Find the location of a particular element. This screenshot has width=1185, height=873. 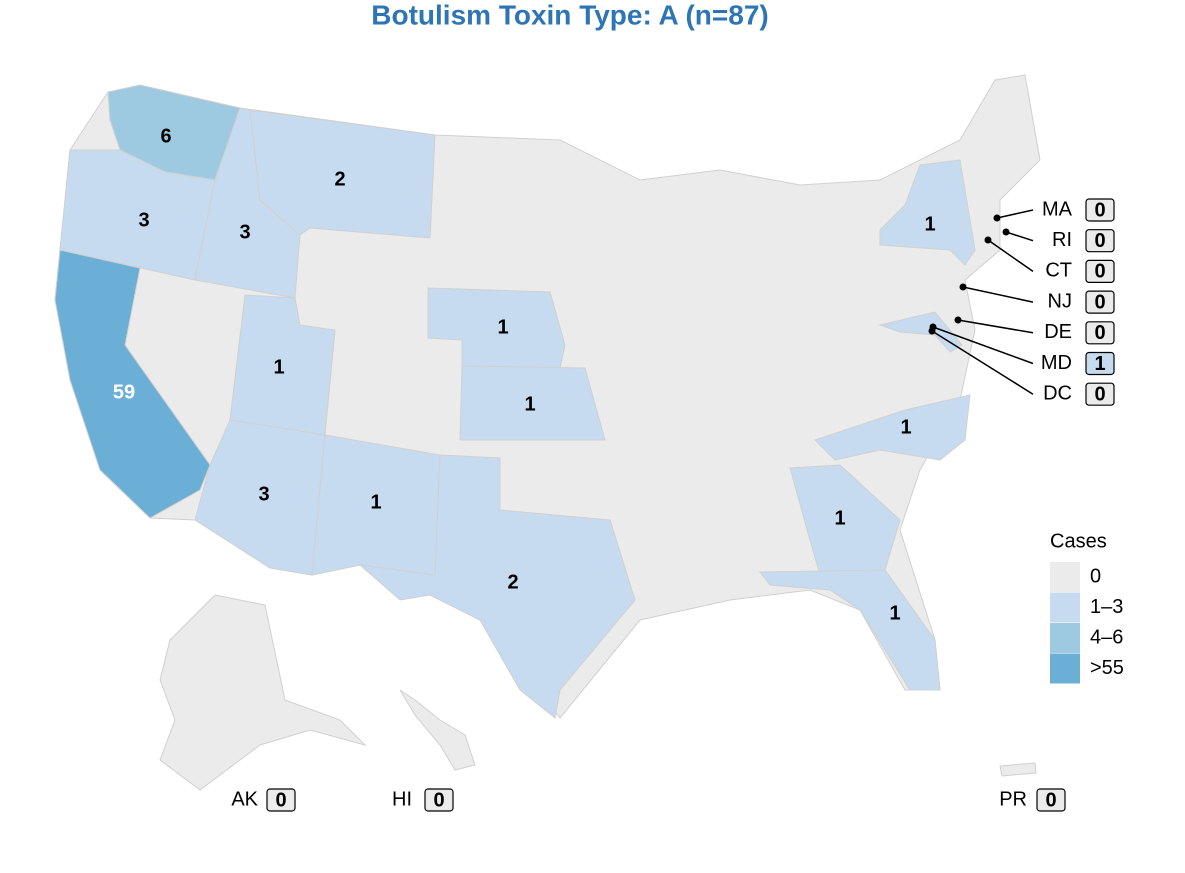

legend-label: >55 is located at coordinates (1107, 668).